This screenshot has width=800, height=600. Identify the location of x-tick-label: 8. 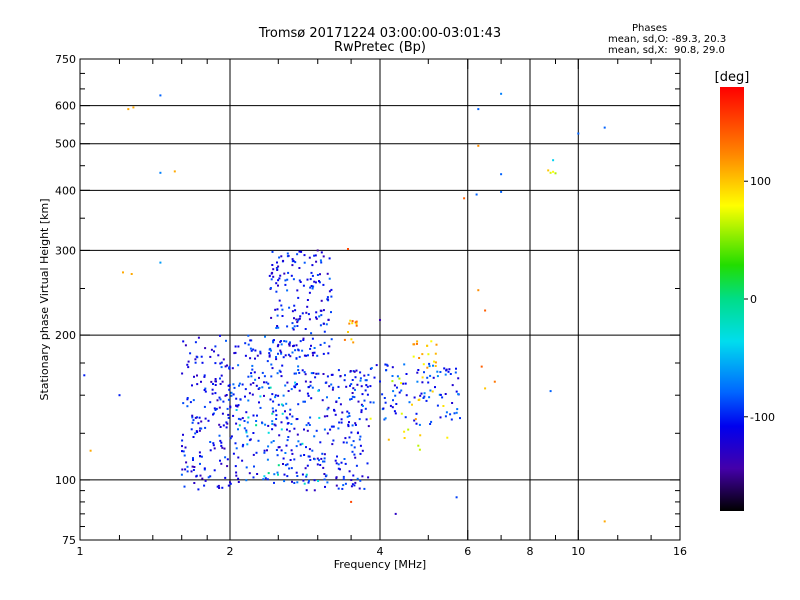
(530, 551).